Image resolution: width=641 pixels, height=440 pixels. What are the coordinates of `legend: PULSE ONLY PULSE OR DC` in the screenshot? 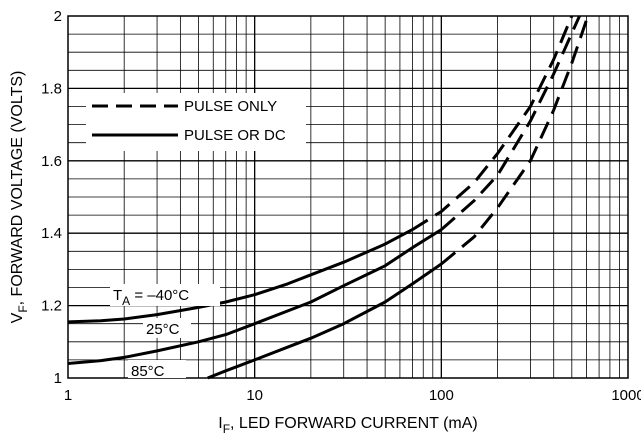 It's located at (196, 122).